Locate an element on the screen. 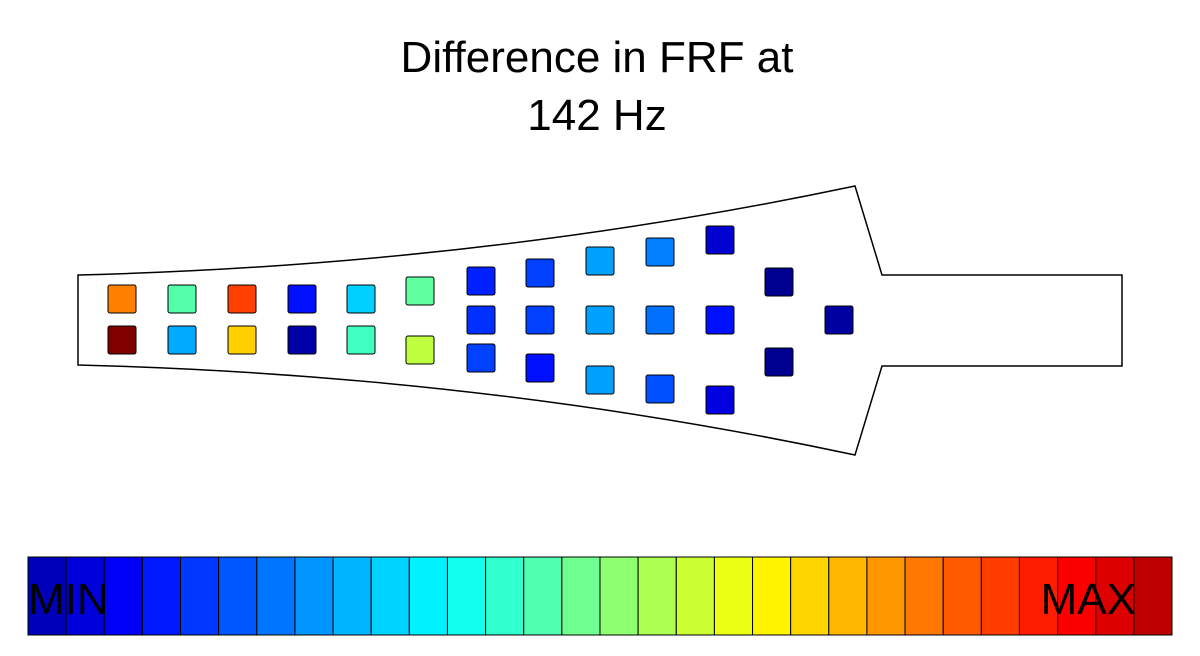  title-line: 142 Hz is located at coordinates (596, 115).